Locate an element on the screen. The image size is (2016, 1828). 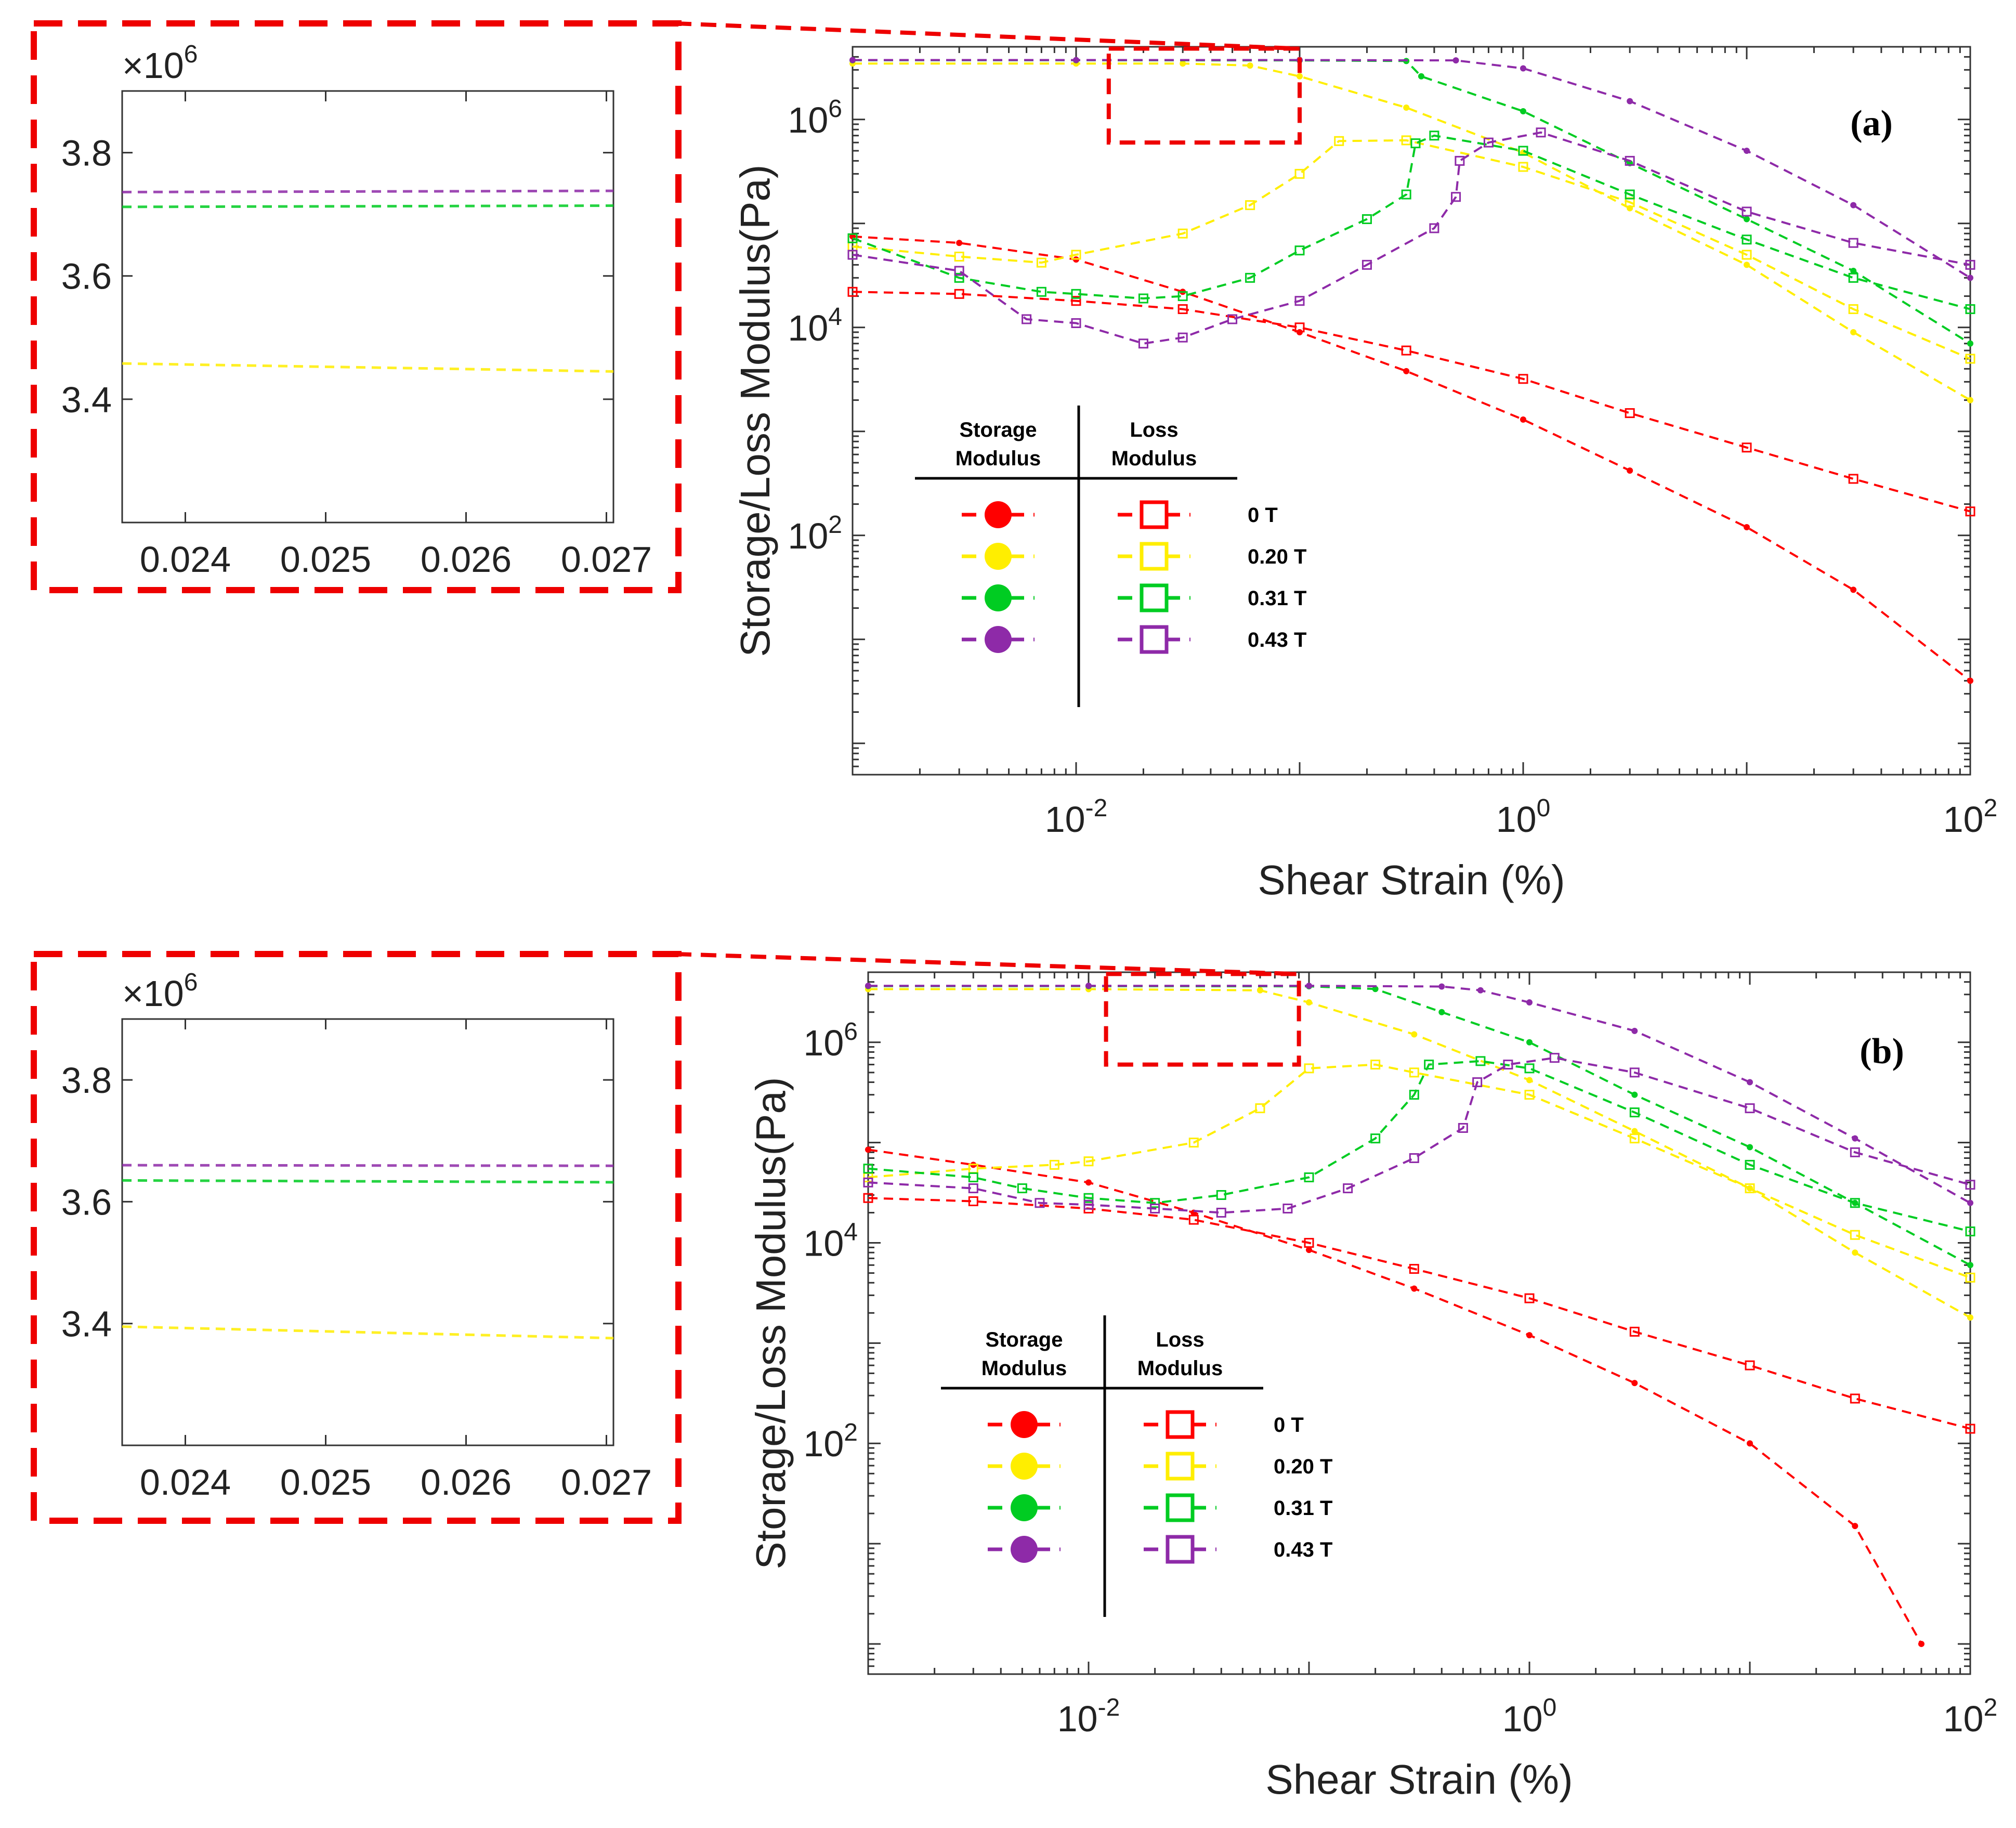
series-line-loss is located at coordinates (1419, 1135).